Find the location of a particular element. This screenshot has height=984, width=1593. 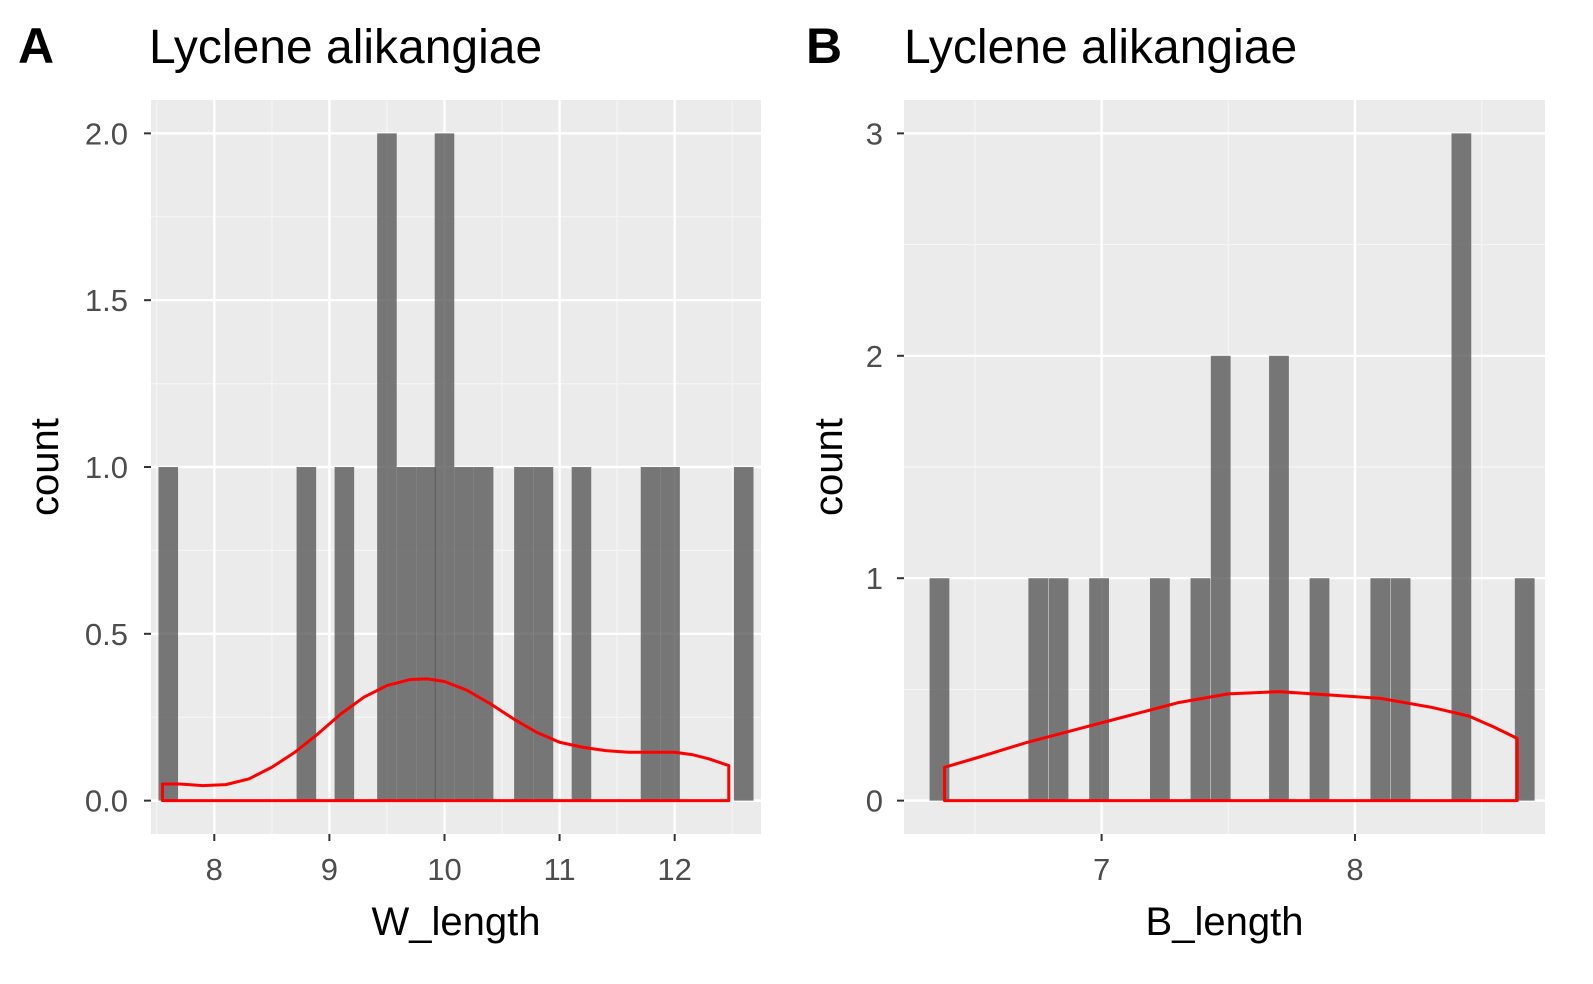

x-tick-label: 7 is located at coordinates (1101, 869).